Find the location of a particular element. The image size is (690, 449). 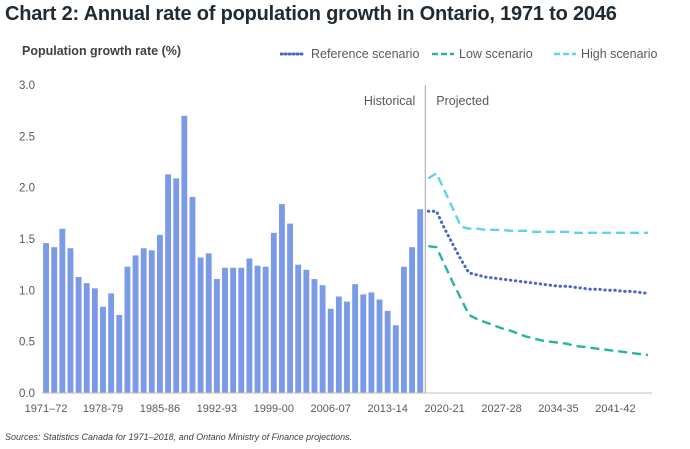

y-tick-label: 2.0 is located at coordinates (27, 189).